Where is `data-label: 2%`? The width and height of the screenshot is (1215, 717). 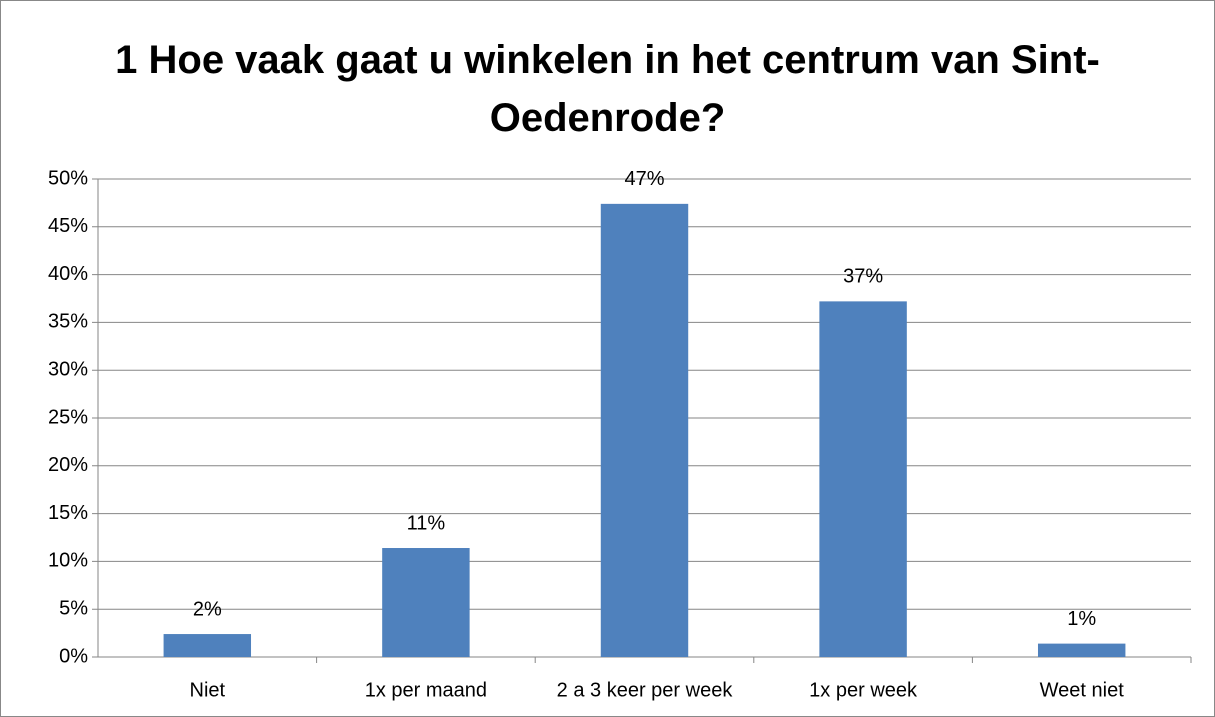
data-label: 2% is located at coordinates (207, 609).